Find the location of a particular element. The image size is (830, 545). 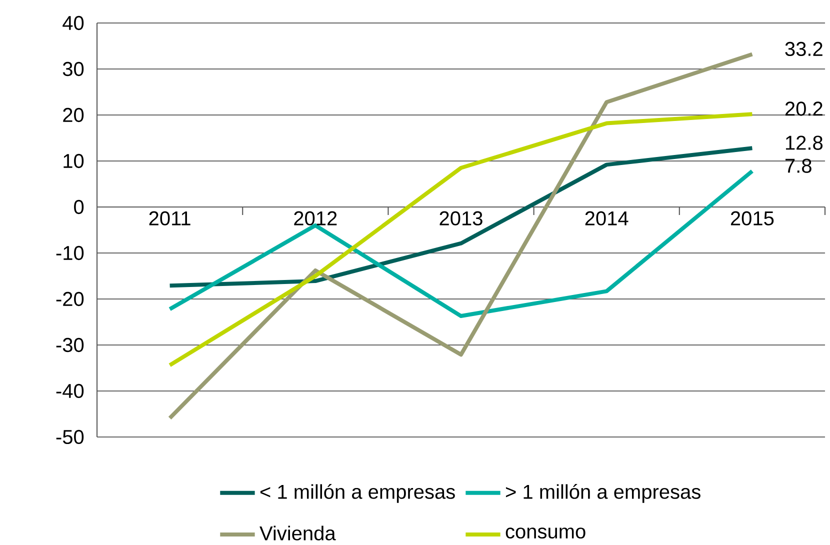

legend-label: > 1 millón a empresas is located at coordinates (603, 493).